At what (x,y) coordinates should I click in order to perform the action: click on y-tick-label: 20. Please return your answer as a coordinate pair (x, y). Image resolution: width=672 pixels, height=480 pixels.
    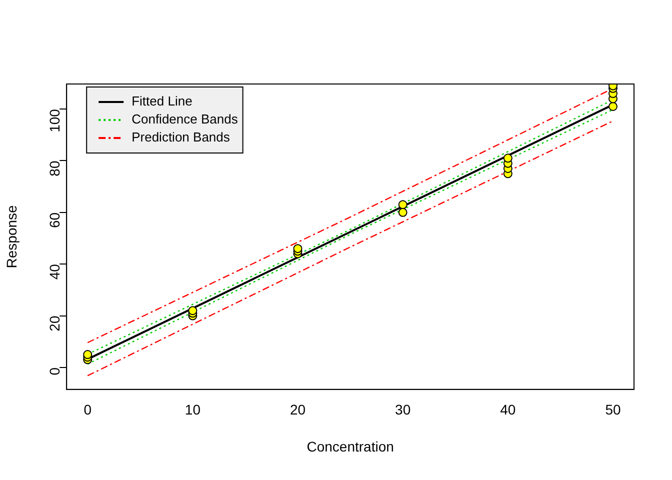
    Looking at the image, I should click on (54, 324).